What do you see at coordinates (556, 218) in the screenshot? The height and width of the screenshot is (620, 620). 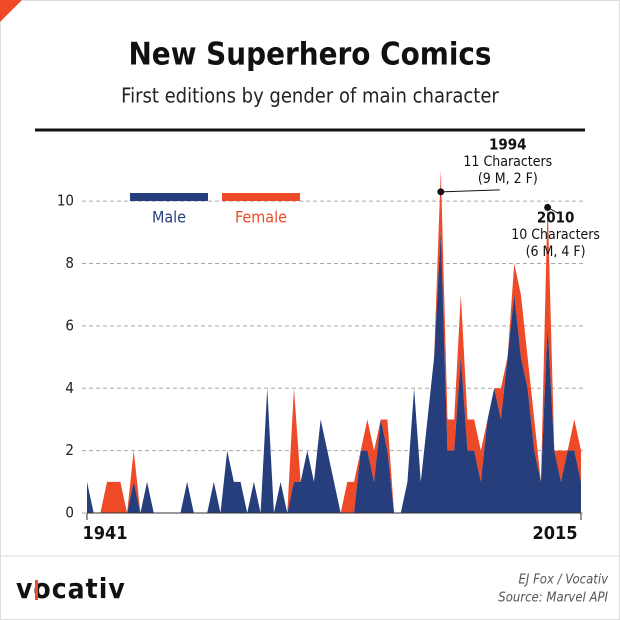 I see `annotation-text: 2010` at bounding box center [556, 218].